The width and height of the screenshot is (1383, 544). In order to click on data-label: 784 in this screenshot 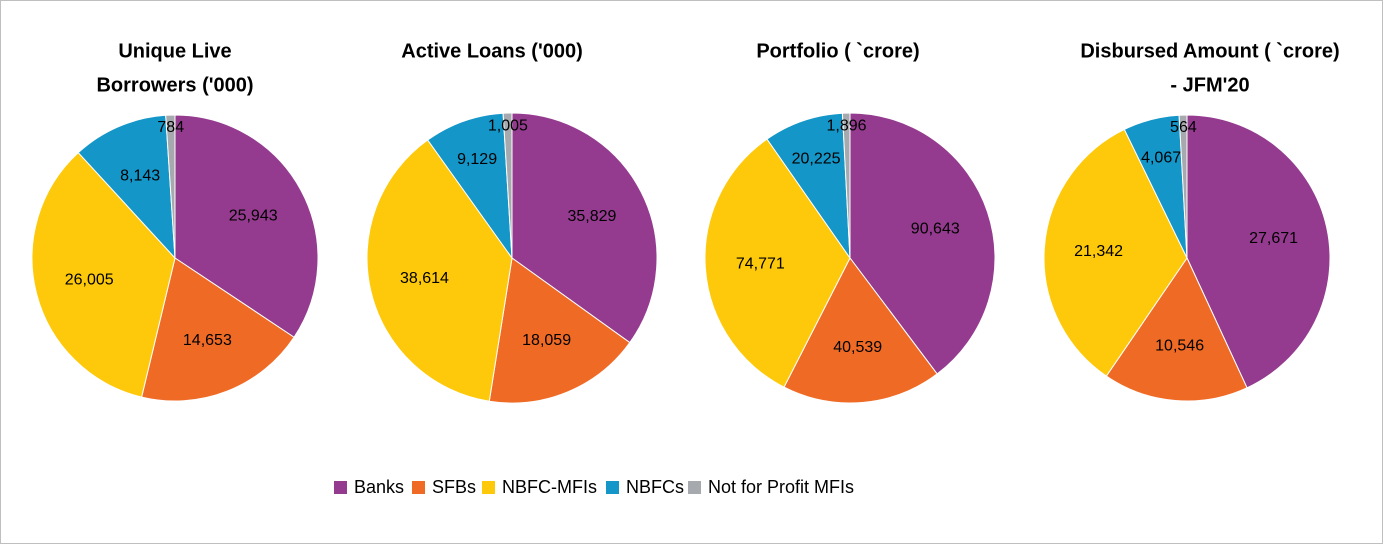, I will do `click(170, 127)`.